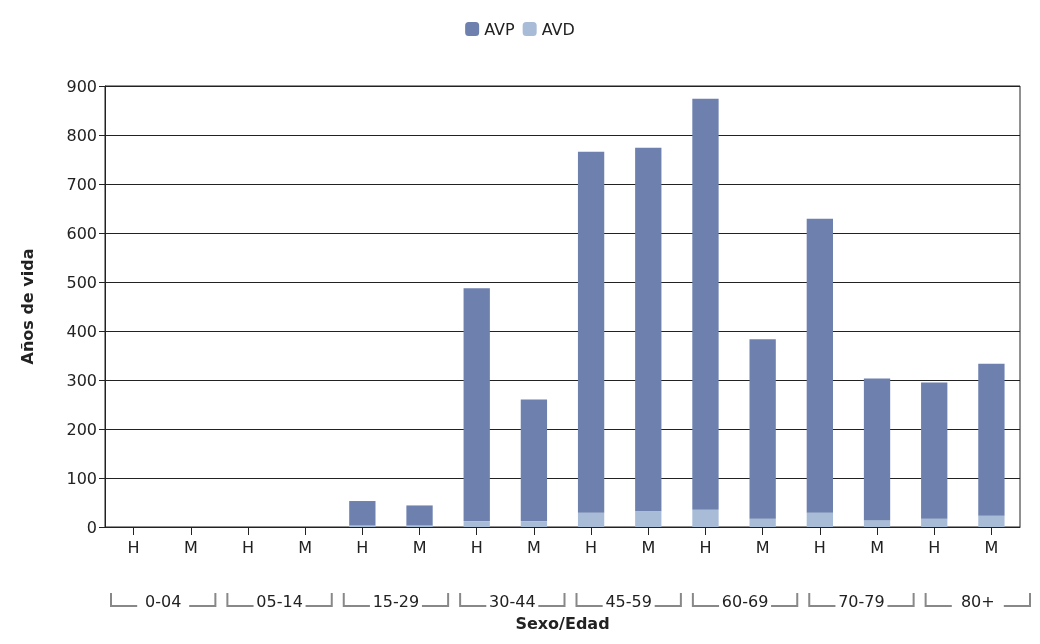 This screenshot has height=644, width=1040. What do you see at coordinates (163, 601) in the screenshot?
I see `text: 0-04` at bounding box center [163, 601].